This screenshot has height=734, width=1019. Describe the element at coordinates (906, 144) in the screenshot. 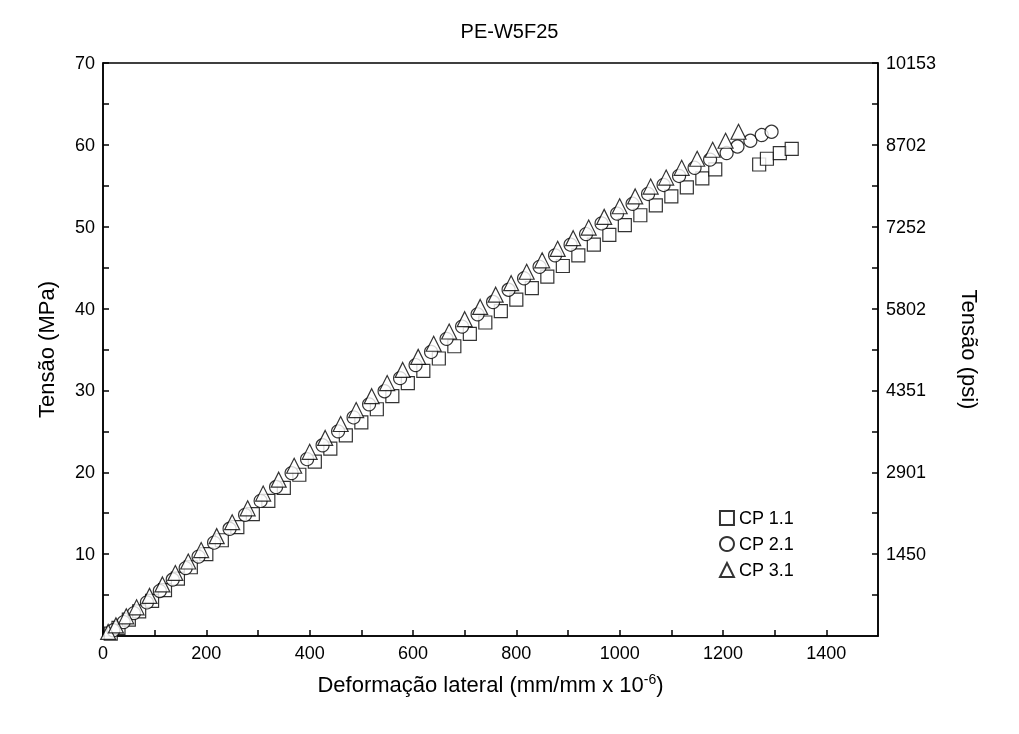

I see `y2-tick-label: 8702` at that location.